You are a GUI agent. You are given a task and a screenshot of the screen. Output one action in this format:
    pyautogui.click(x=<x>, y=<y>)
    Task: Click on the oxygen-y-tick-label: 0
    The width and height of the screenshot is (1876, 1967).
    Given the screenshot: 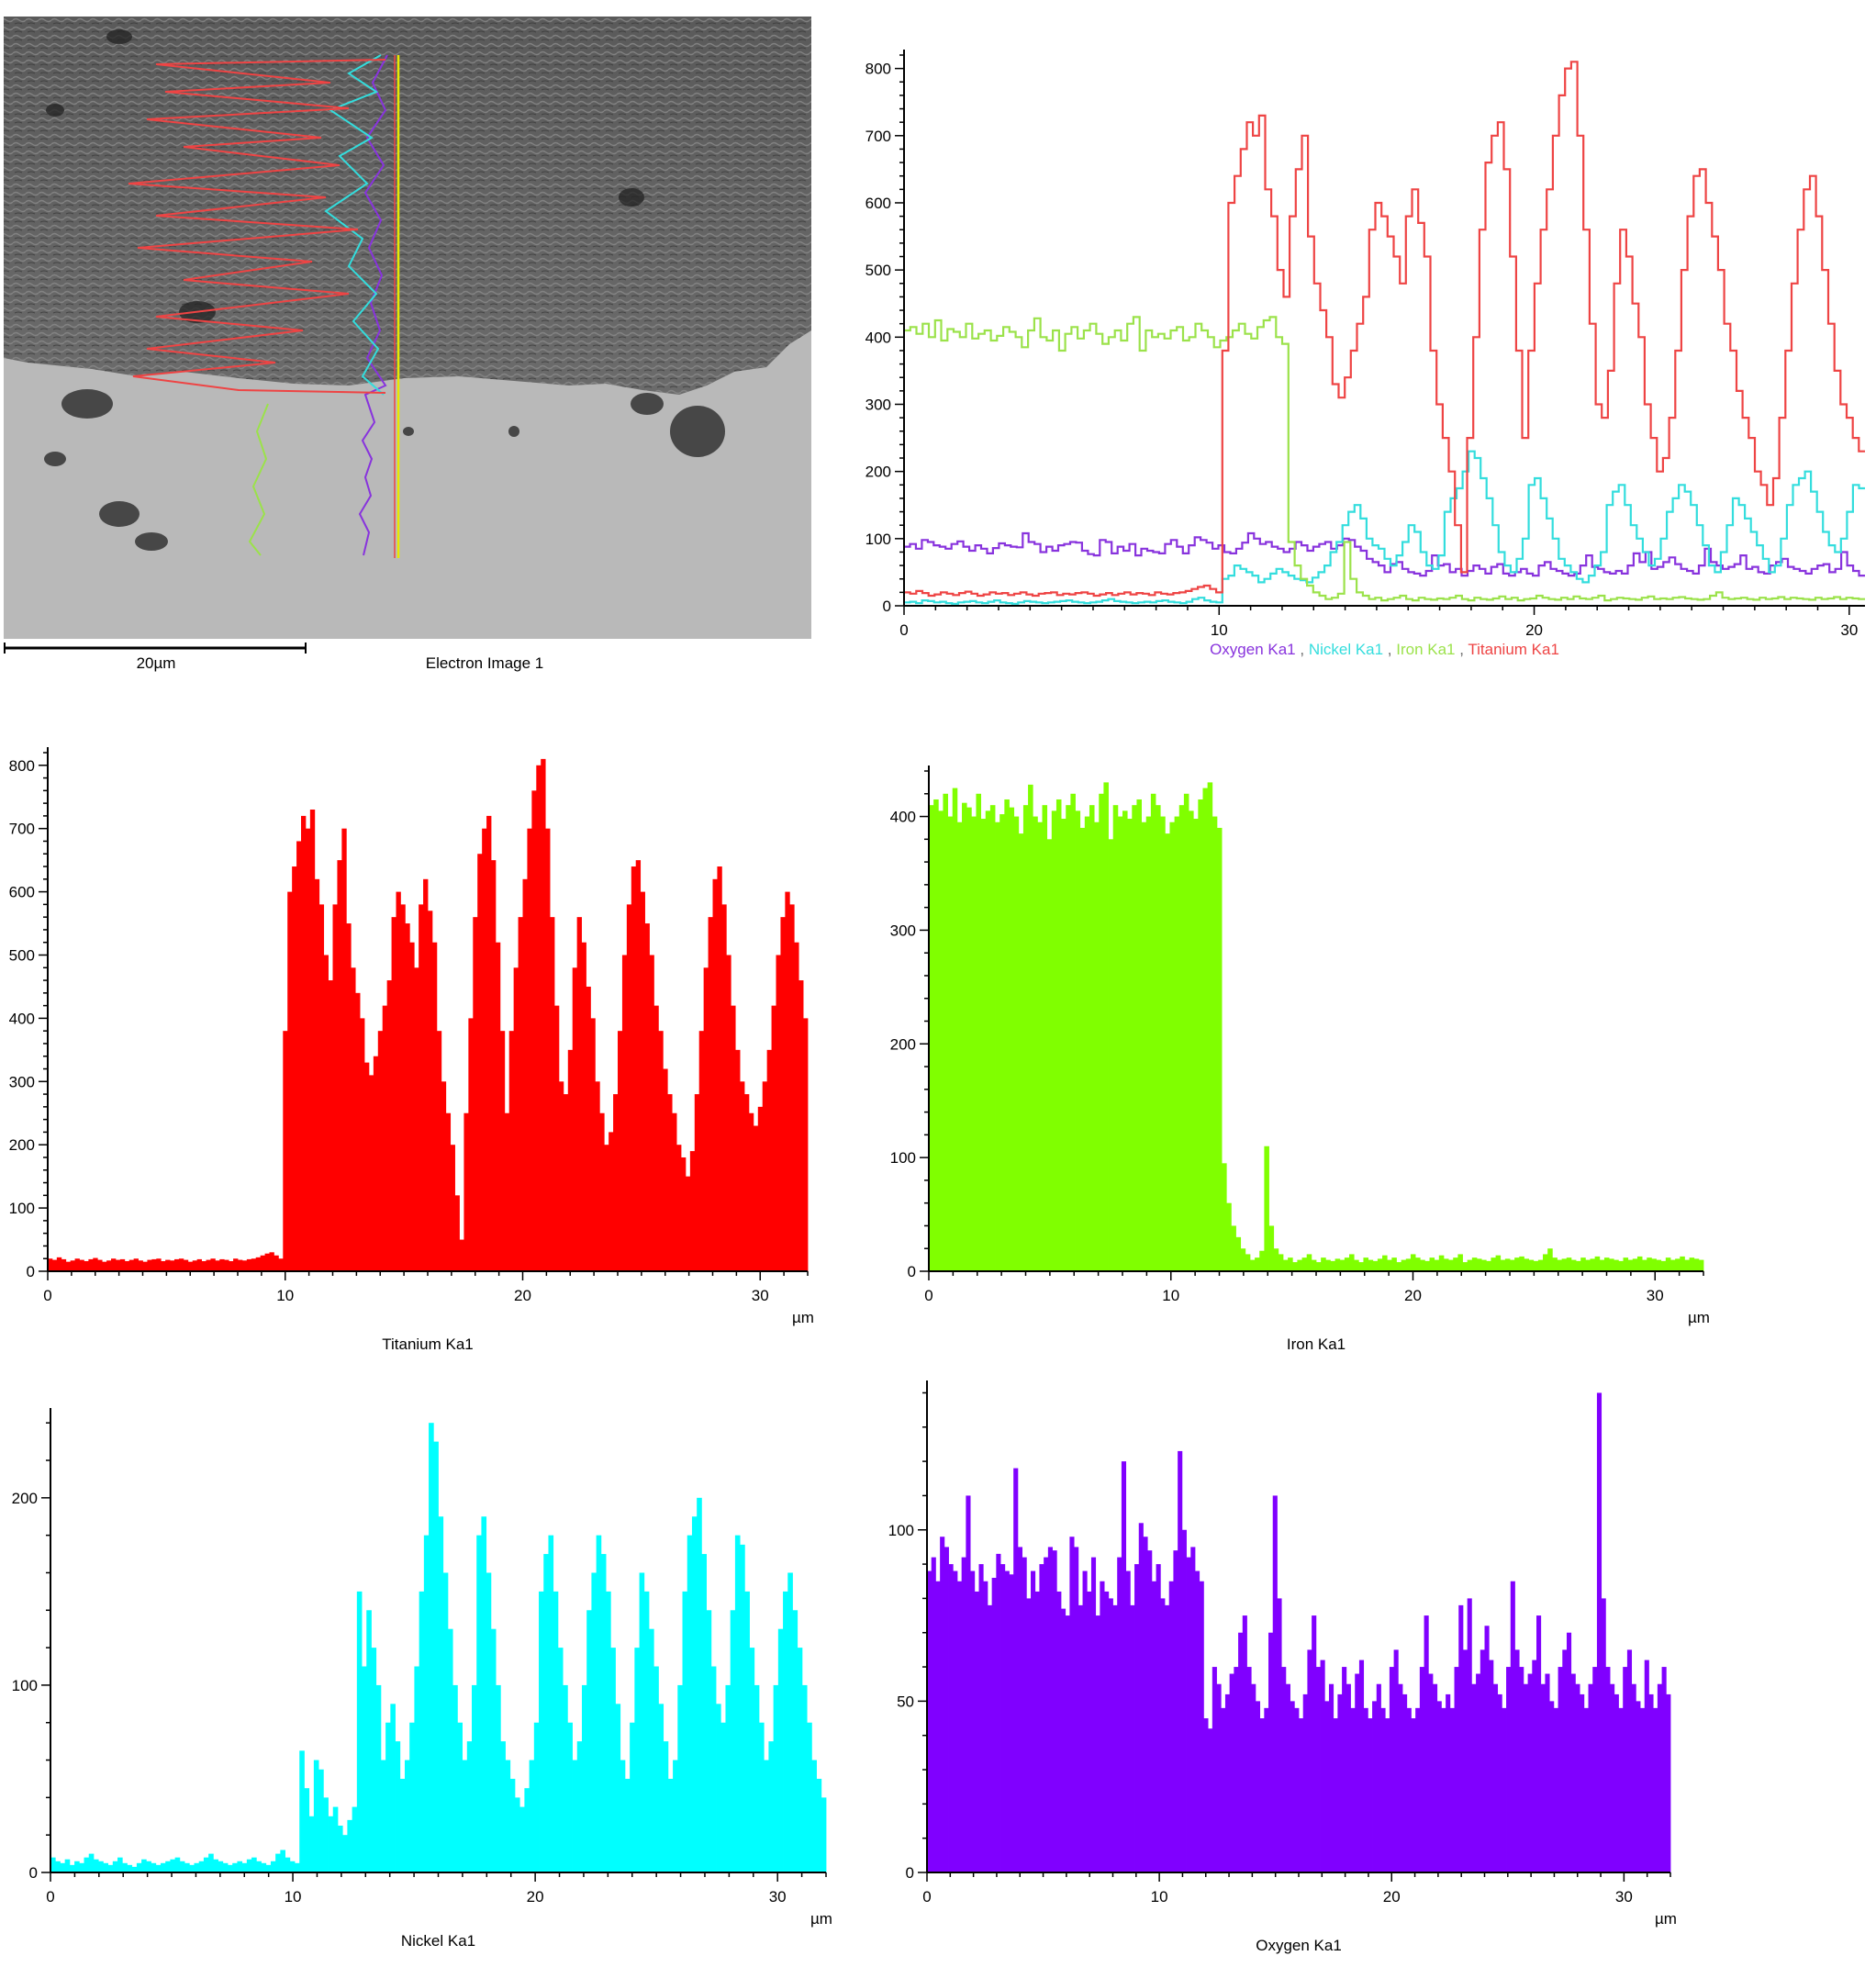 What is the action you would take?
    pyautogui.click(x=910, y=1873)
    